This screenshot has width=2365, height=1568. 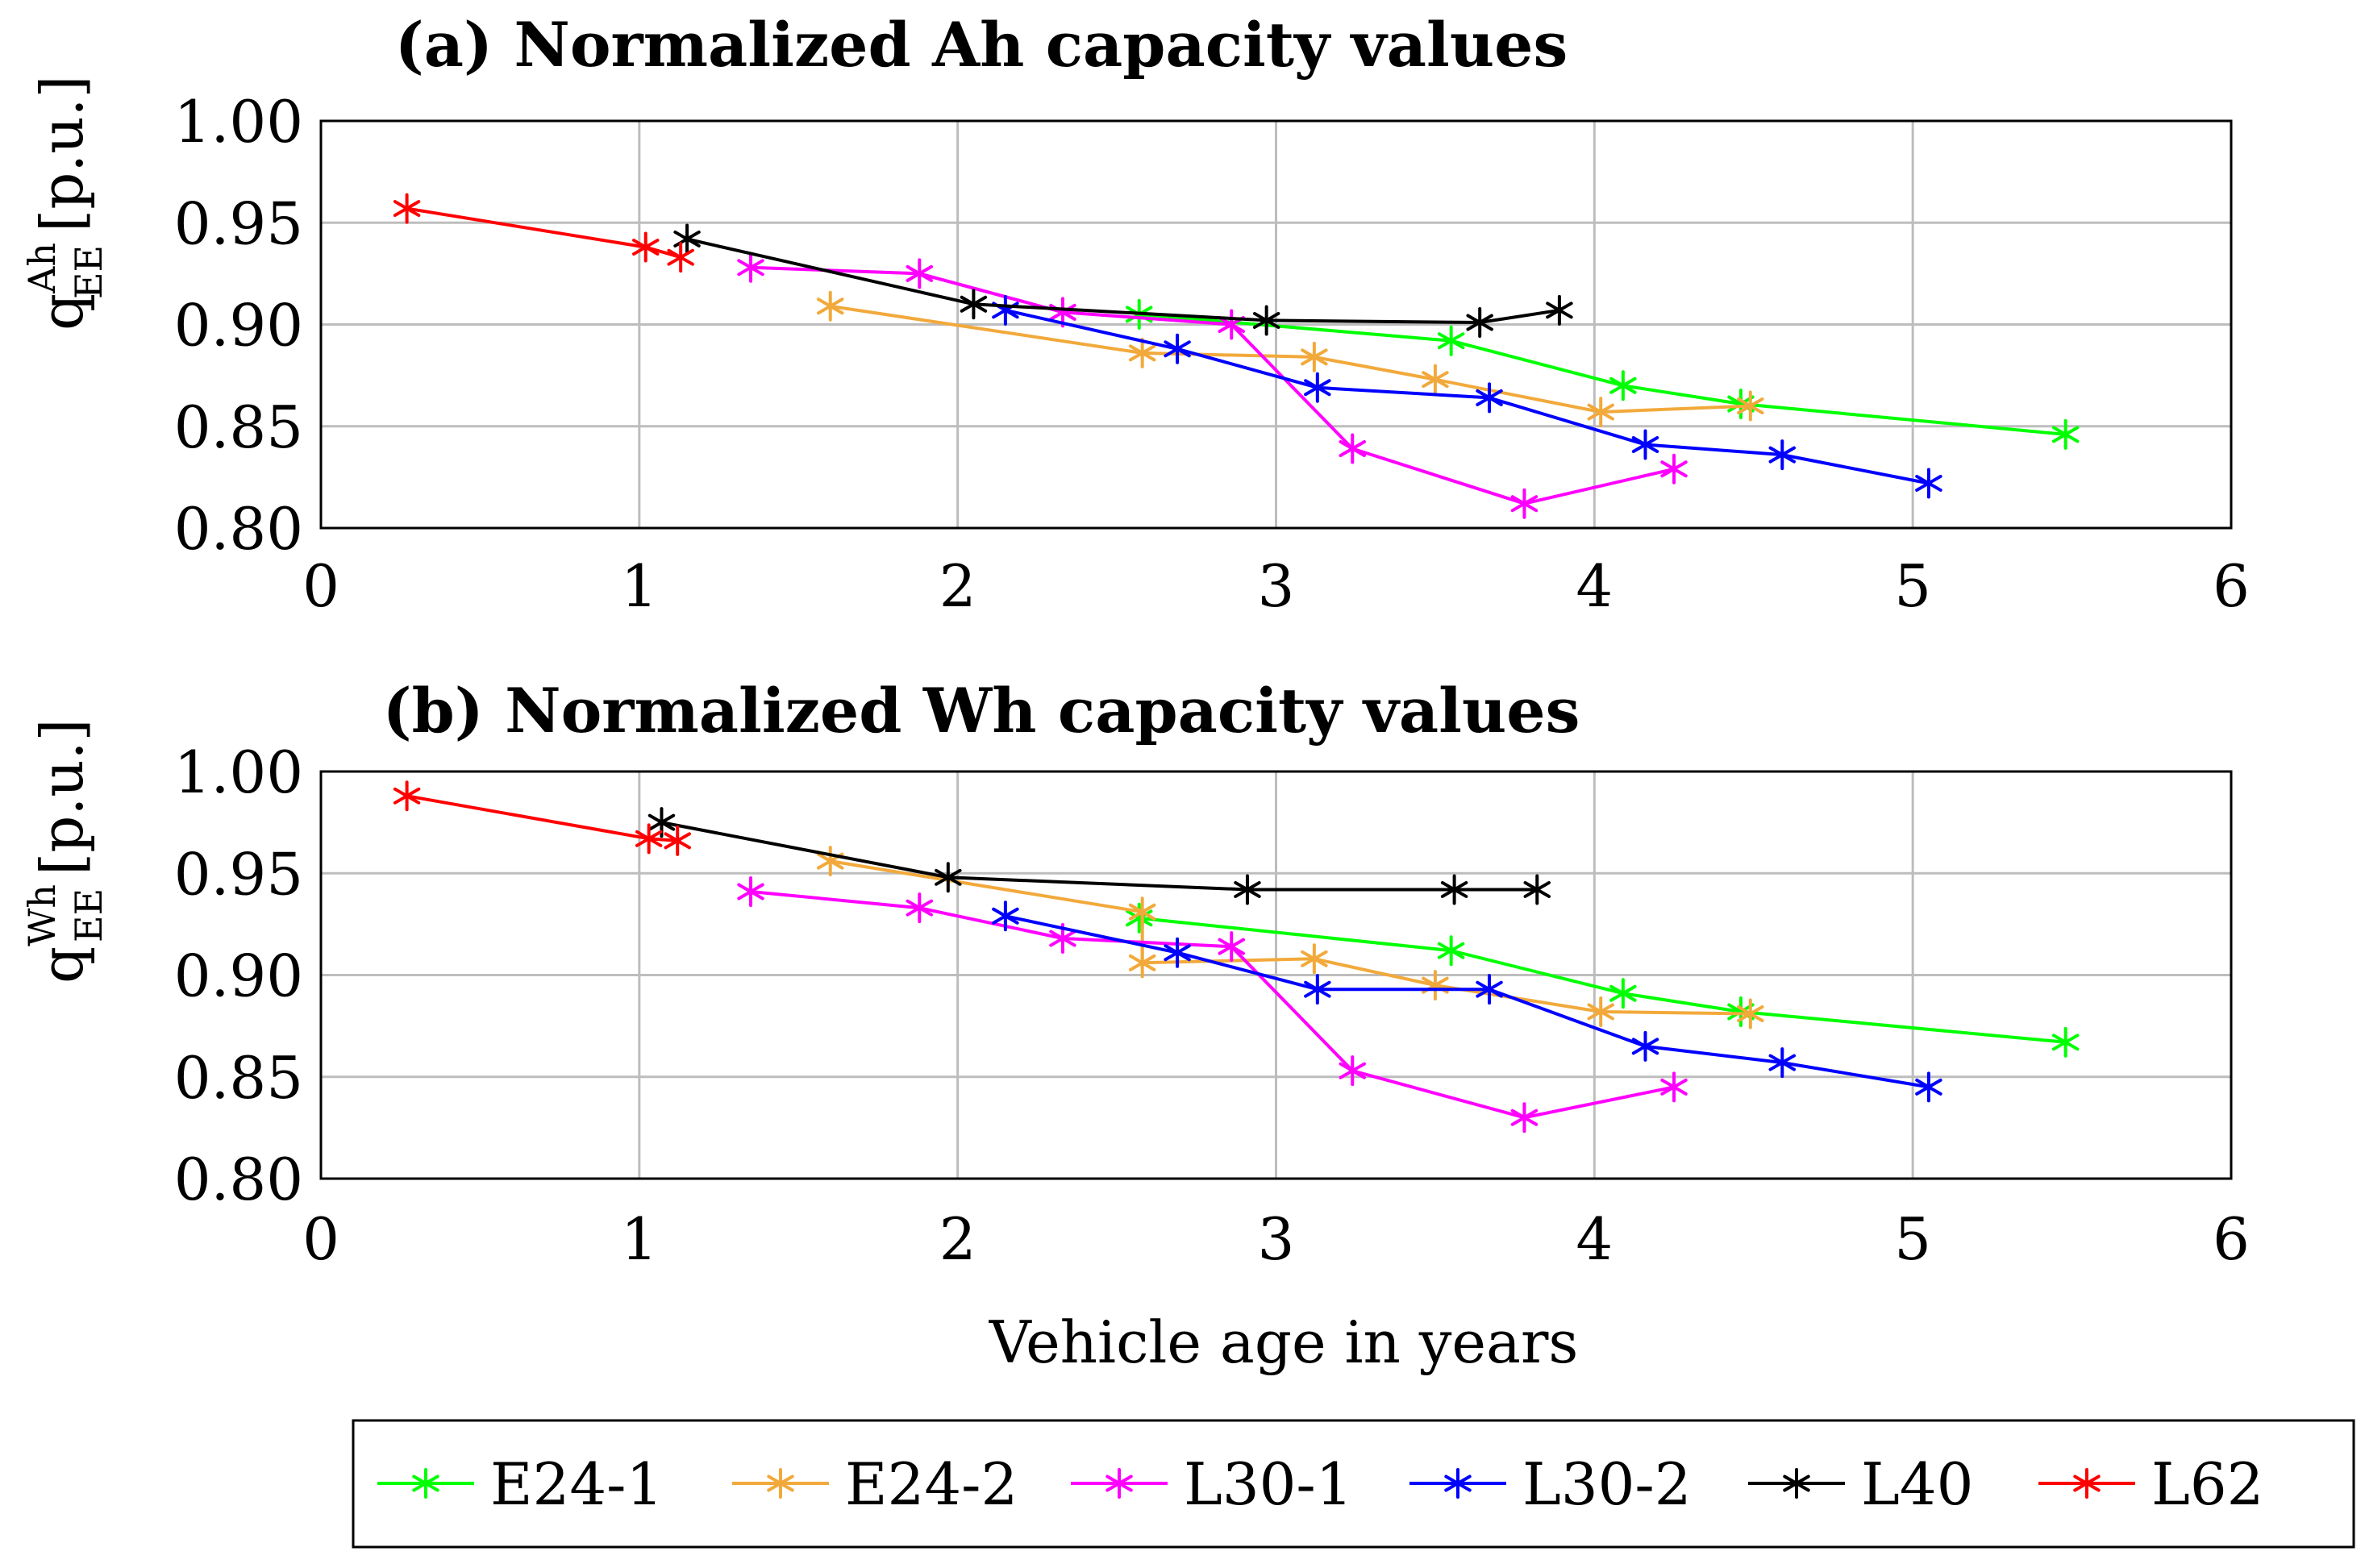 What do you see at coordinates (238, 1078) in the screenshot?
I see `chart-b-y-tick-label: 0.85` at bounding box center [238, 1078].